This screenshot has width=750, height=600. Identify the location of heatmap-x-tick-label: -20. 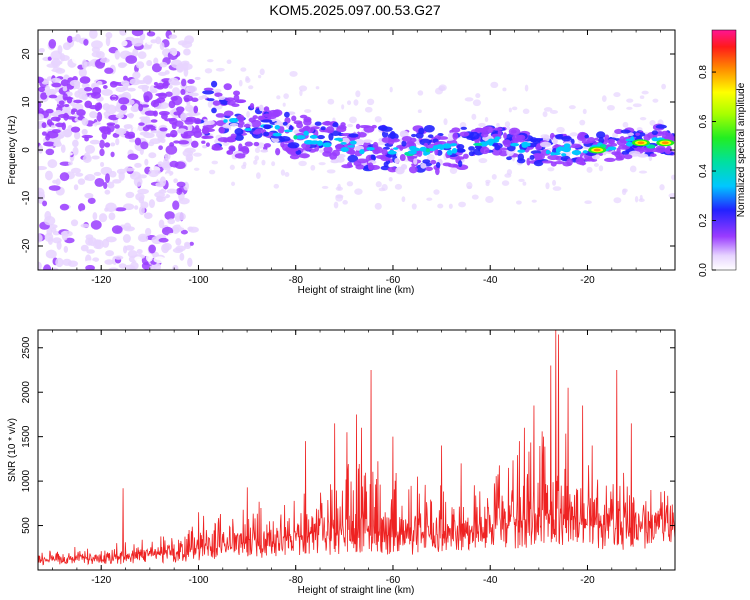
(587, 280).